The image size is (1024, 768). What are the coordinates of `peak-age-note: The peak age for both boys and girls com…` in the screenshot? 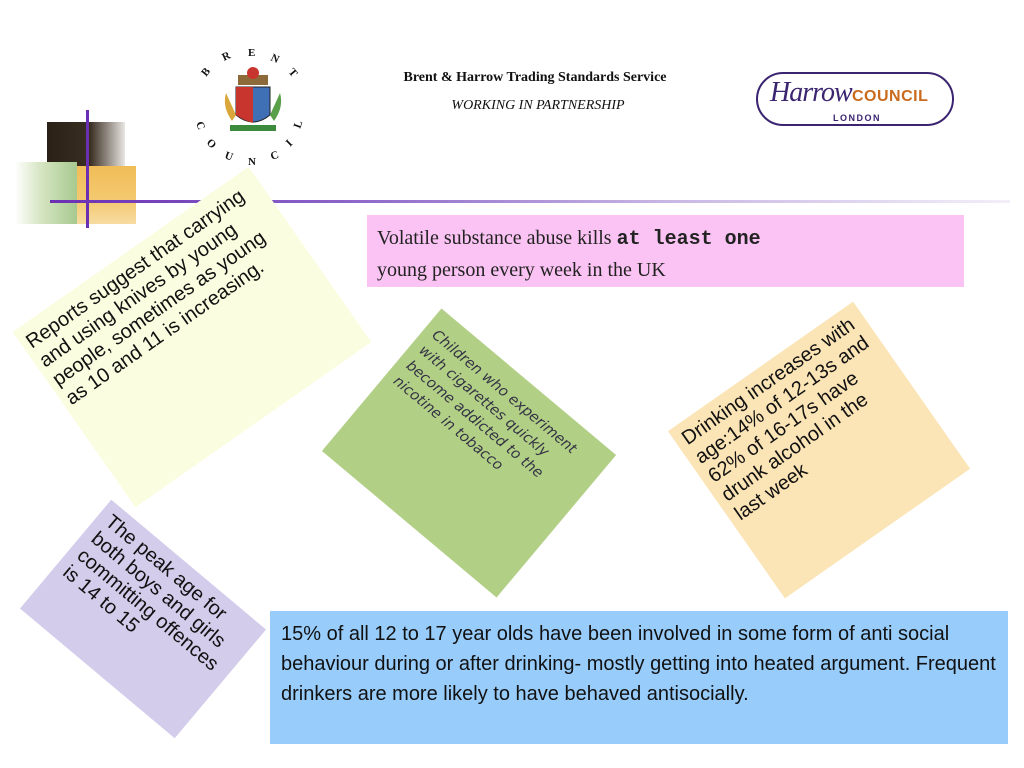 It's located at (143, 619).